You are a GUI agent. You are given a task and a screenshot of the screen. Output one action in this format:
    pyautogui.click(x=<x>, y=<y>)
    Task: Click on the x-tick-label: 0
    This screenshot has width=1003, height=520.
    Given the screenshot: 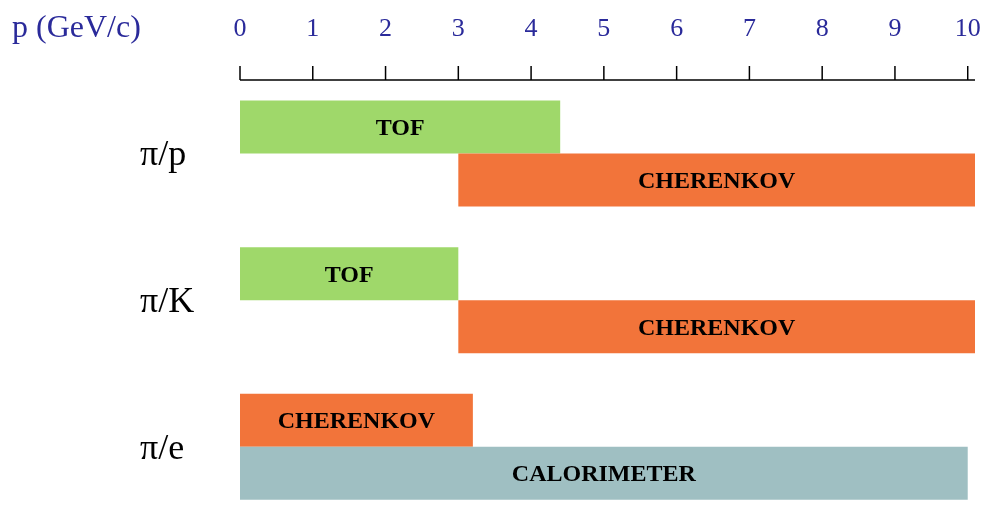 What is the action you would take?
    pyautogui.click(x=240, y=27)
    